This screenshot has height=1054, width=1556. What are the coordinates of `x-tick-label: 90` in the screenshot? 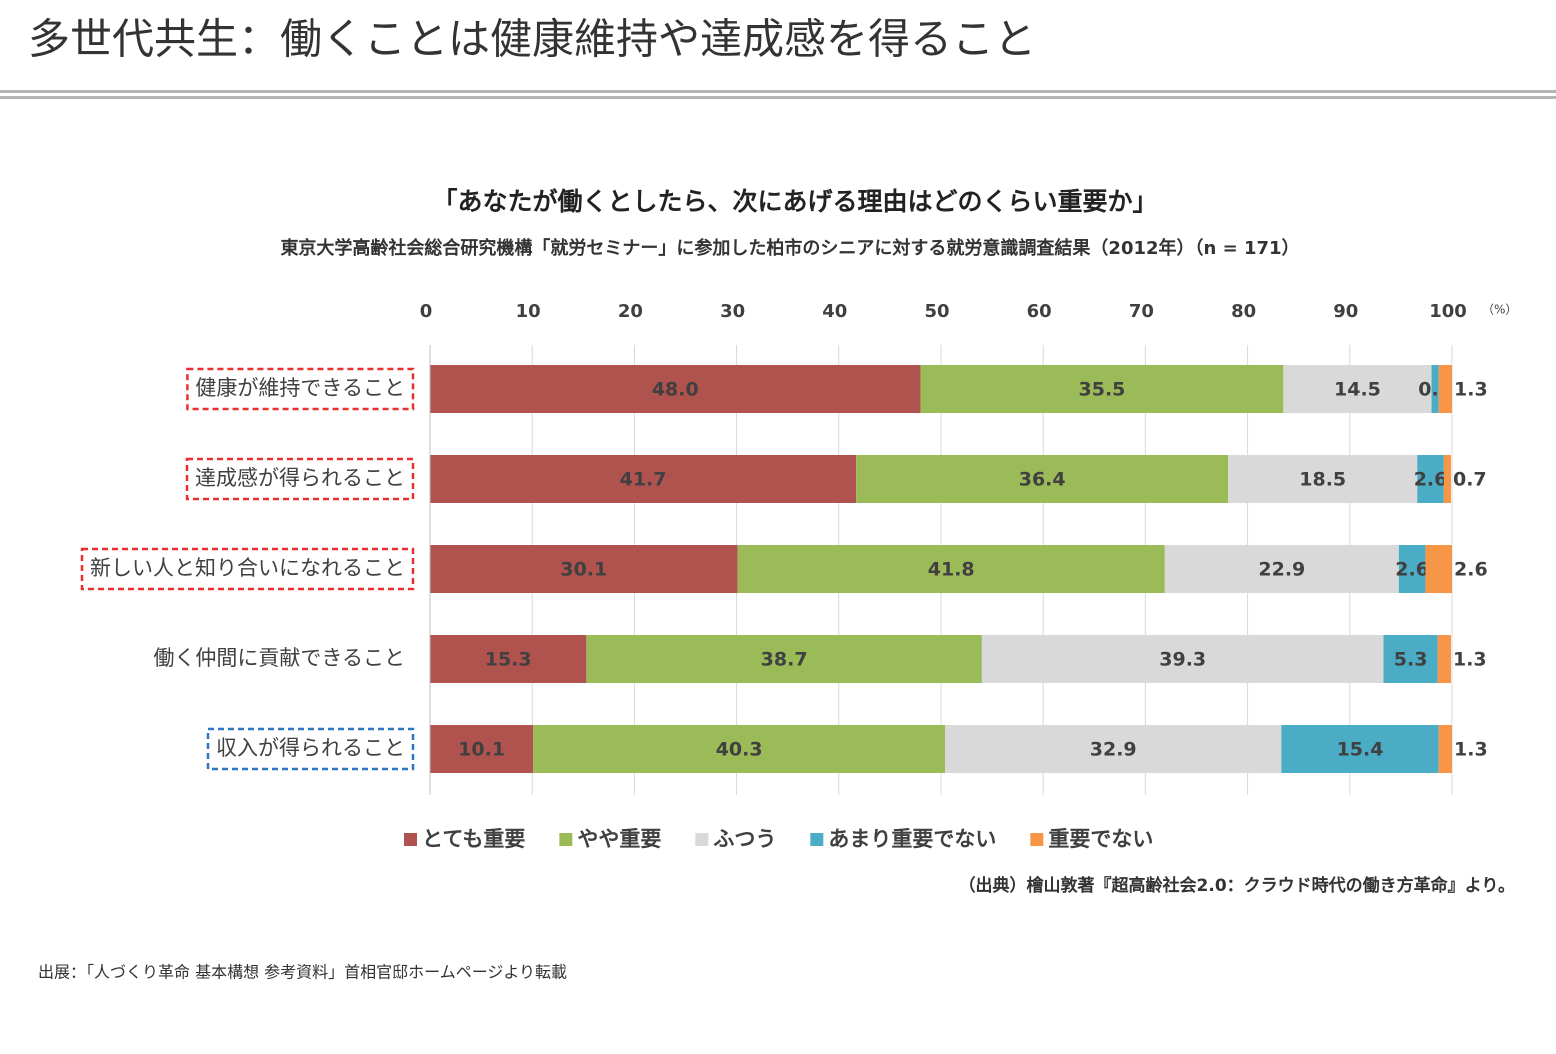 It's located at (1345, 311).